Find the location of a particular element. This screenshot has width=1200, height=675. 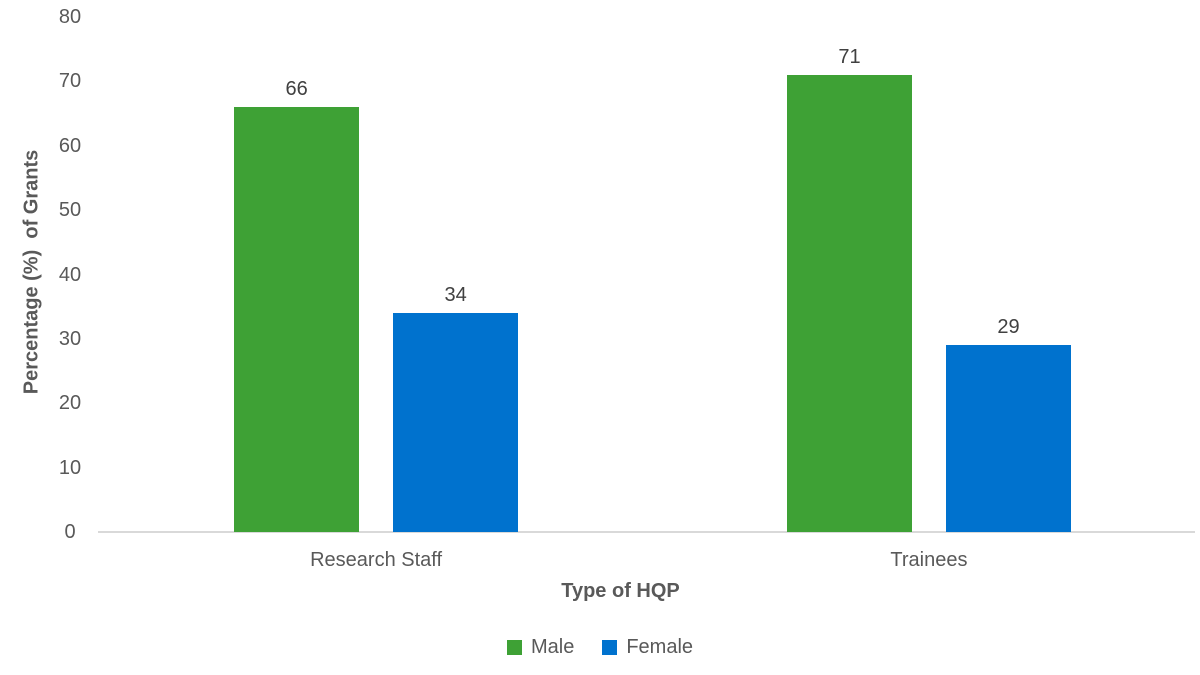

y-axis-tick-label: 20 is located at coordinates (70, 403).